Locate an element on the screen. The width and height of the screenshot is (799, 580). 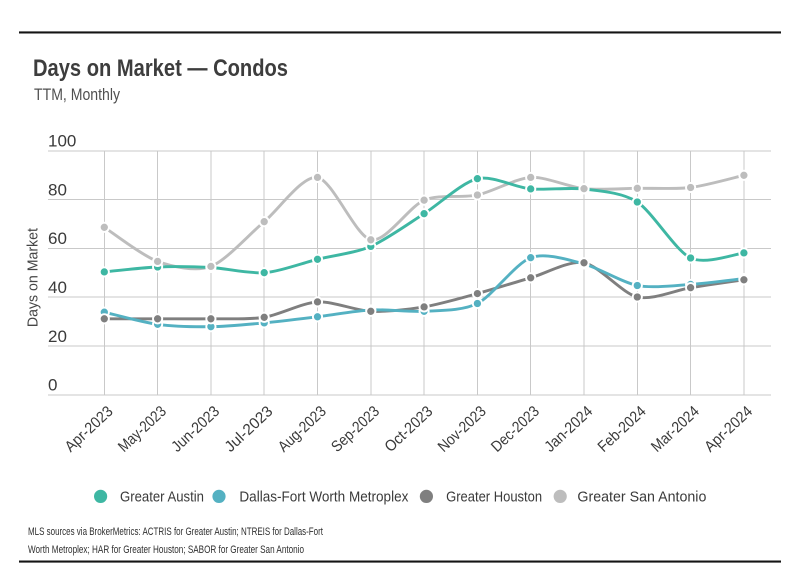
svg-text: 0 is located at coordinates (52, 385).